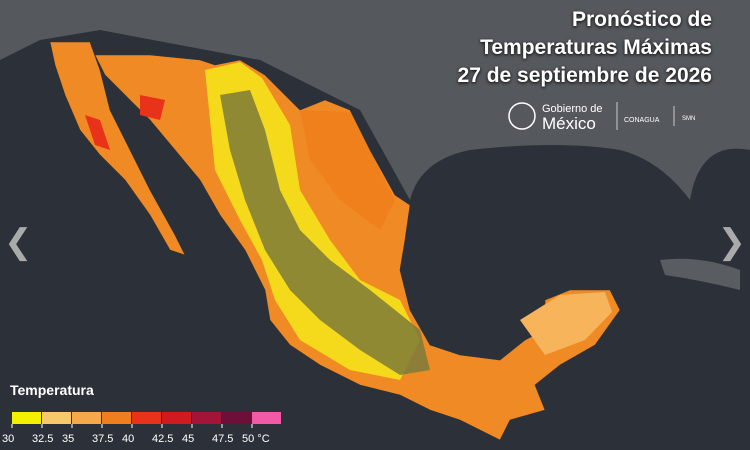 The image size is (750, 450). Describe the element at coordinates (222, 439) in the screenshot. I see `legend-tick-label: 47.5` at that location.